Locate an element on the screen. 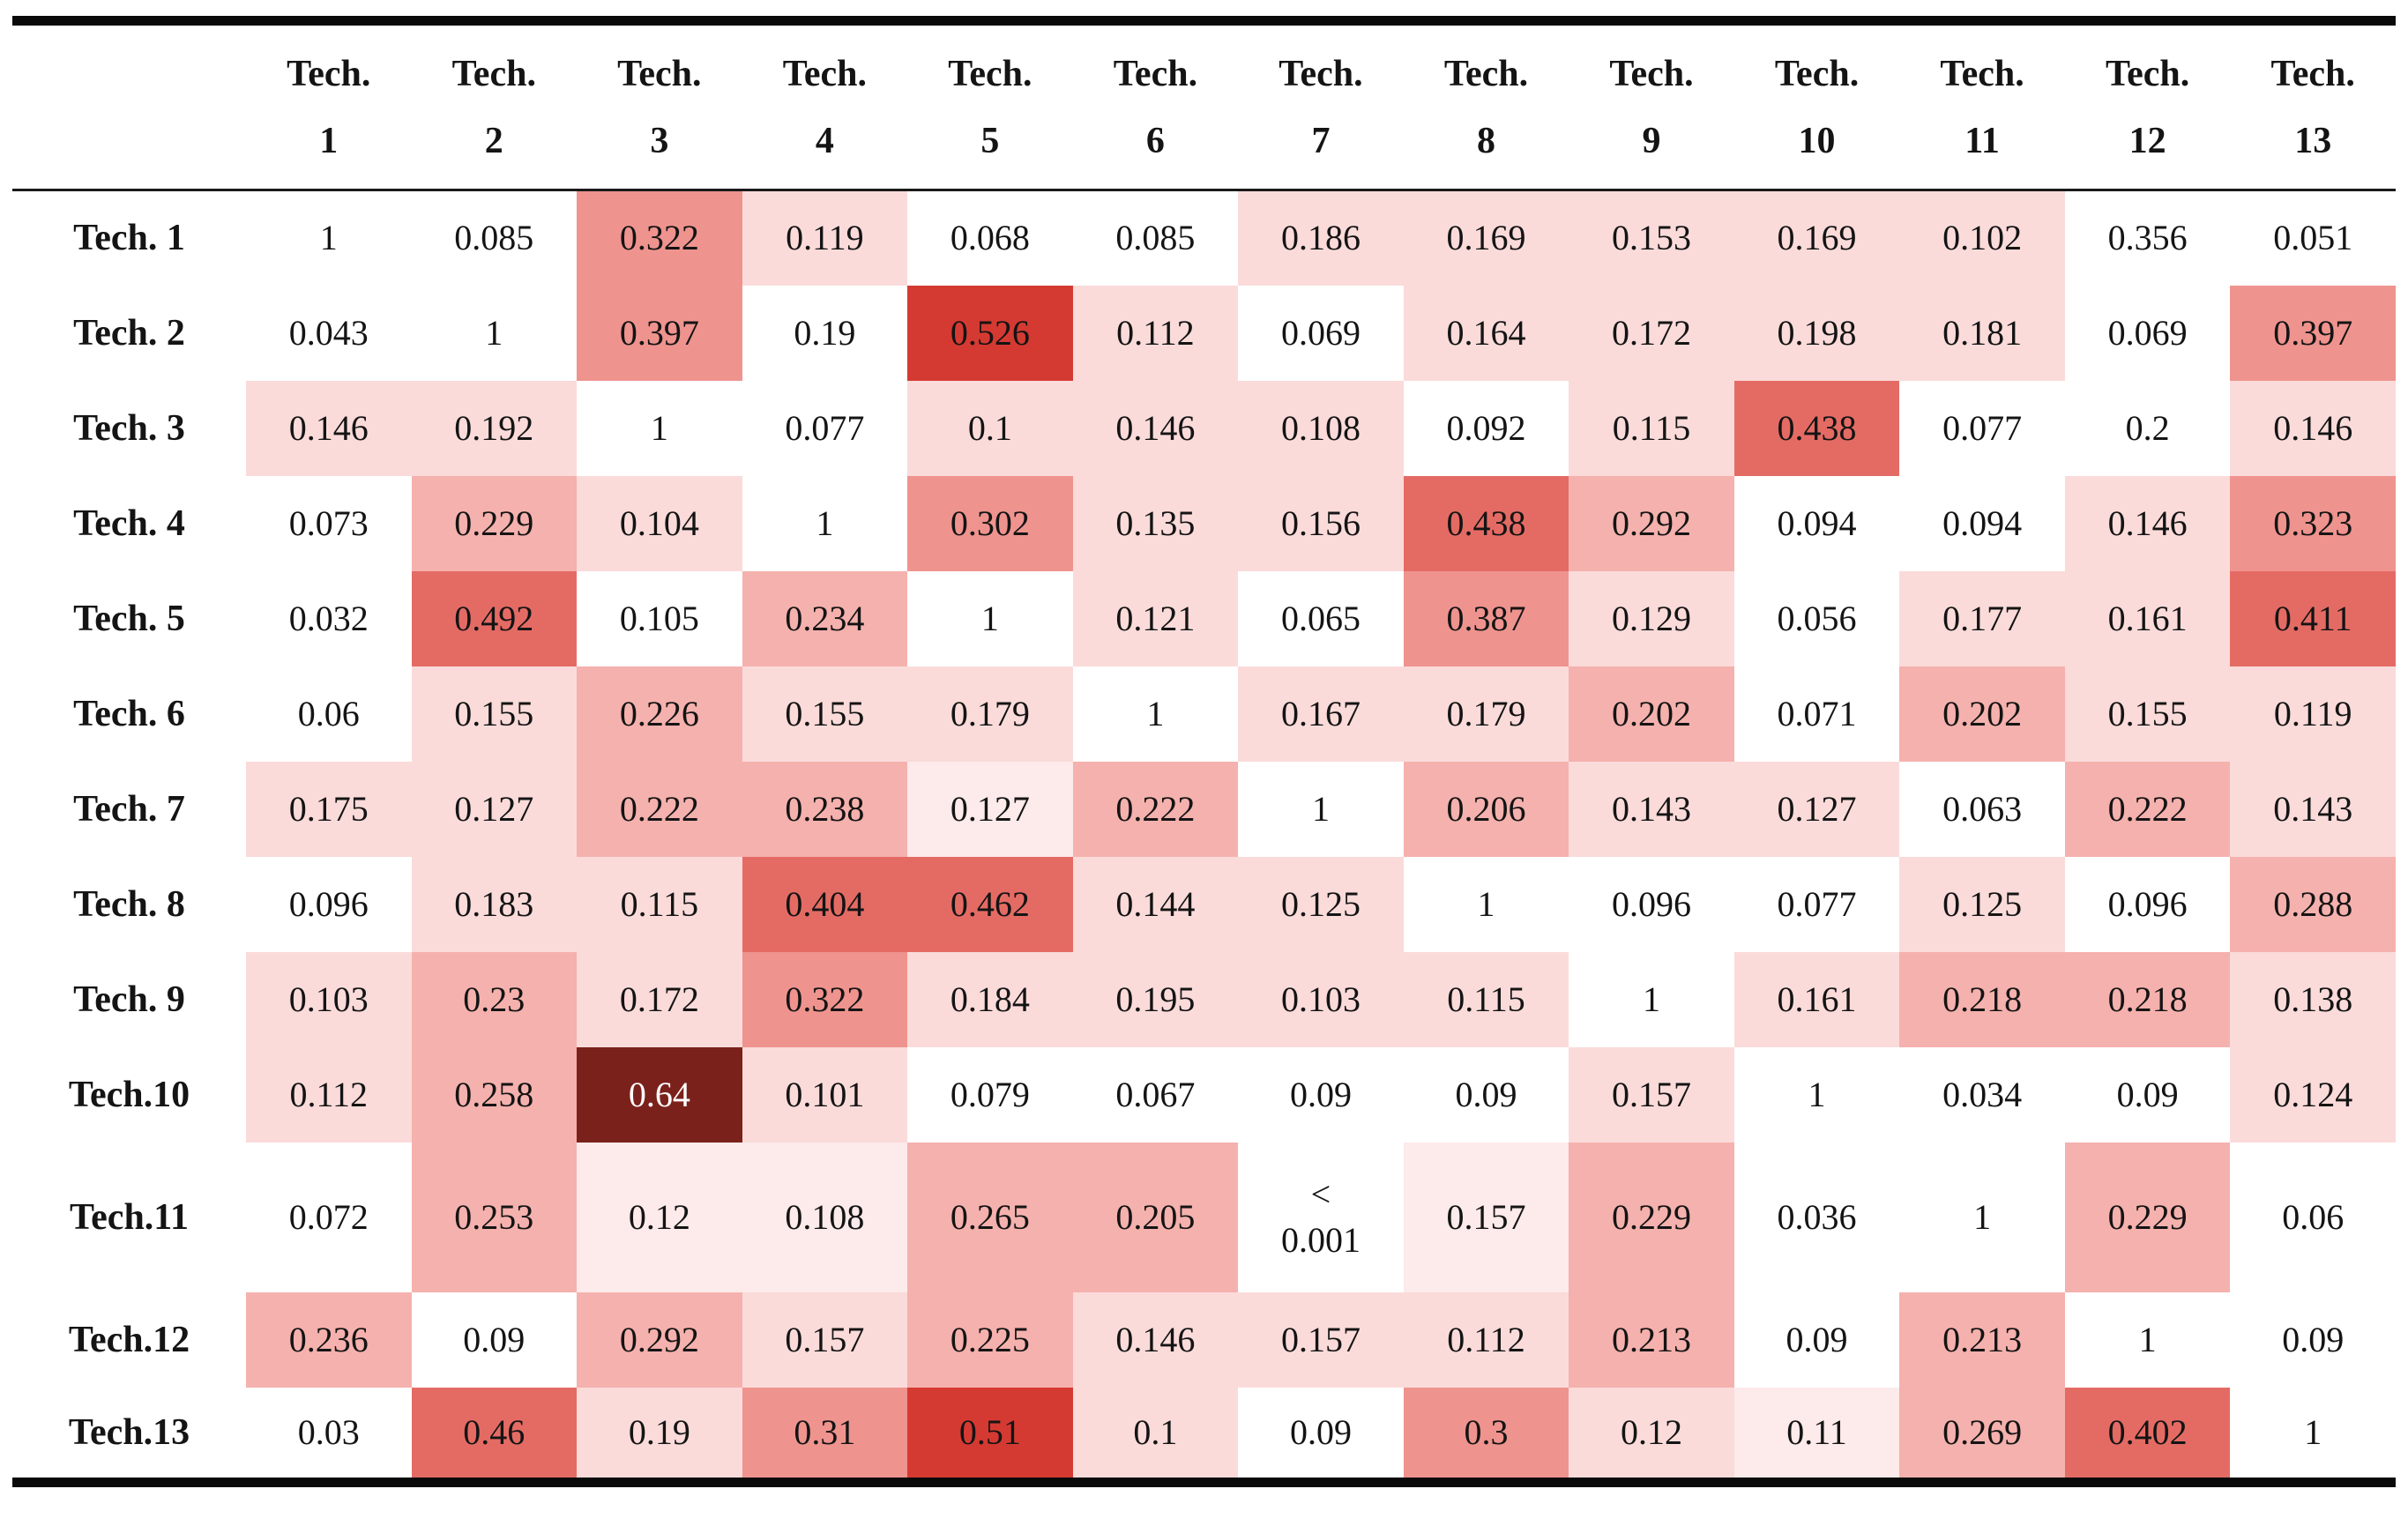 The image size is (2408, 1526). matrix-cell: 0.404 is located at coordinates (825, 904).